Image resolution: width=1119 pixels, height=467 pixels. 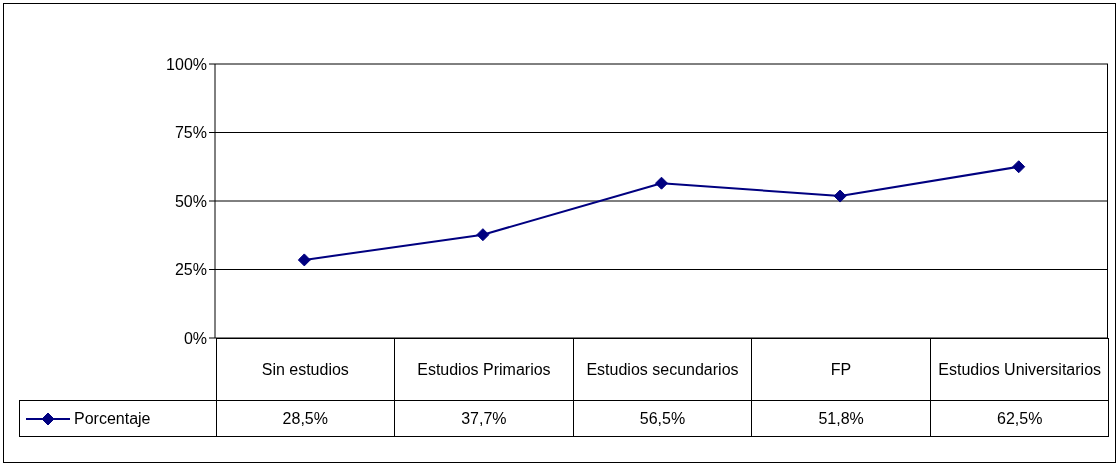 I want to click on data-label: 37,7%, so click(x=484, y=418).